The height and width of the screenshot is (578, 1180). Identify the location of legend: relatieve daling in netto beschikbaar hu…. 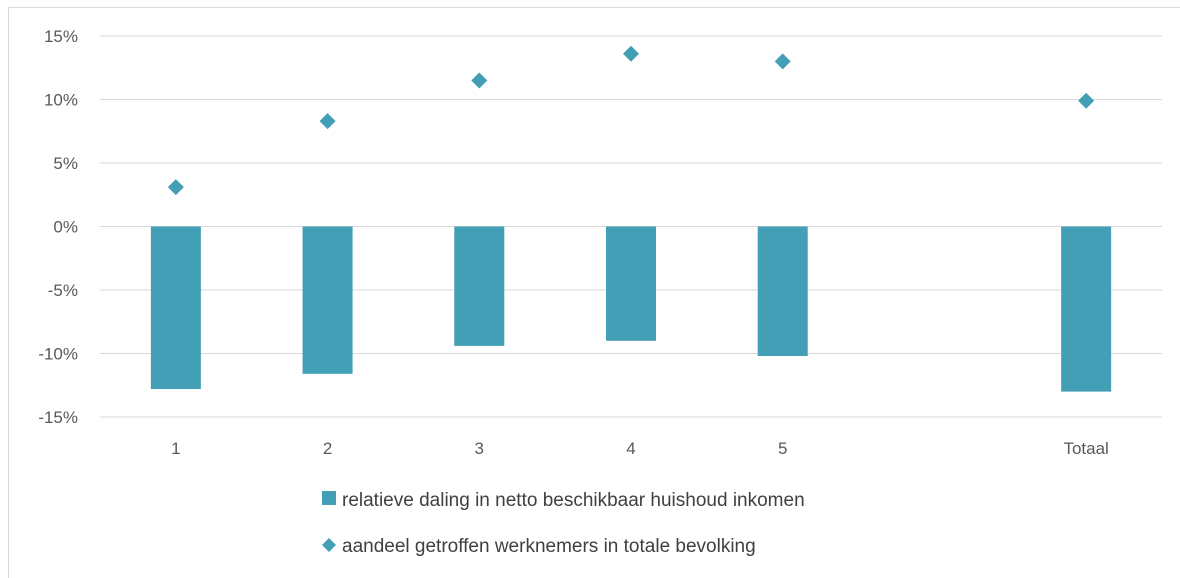
(563, 523).